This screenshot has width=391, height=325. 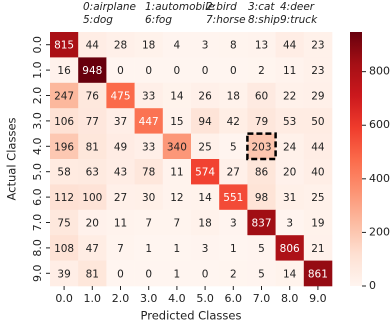 I want to click on cell-value: 15, so click(x=176, y=122).